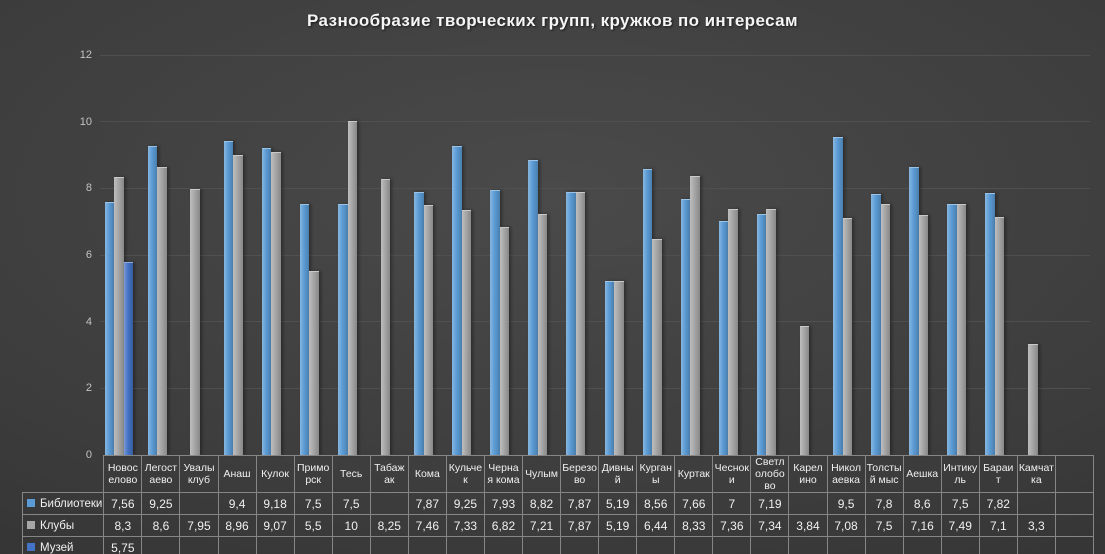 The height and width of the screenshot is (554, 1105). I want to click on value-cell: 9,4, so click(237, 504).